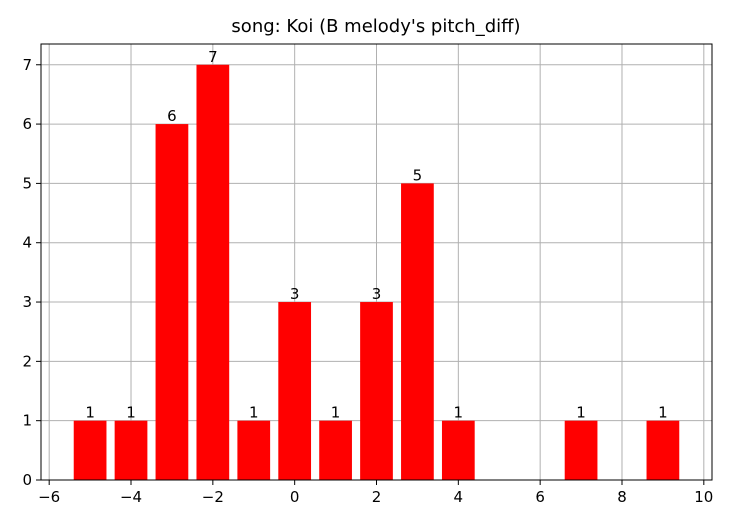 The image size is (732, 528). I want to click on y-tick-label: 2, so click(27, 361).